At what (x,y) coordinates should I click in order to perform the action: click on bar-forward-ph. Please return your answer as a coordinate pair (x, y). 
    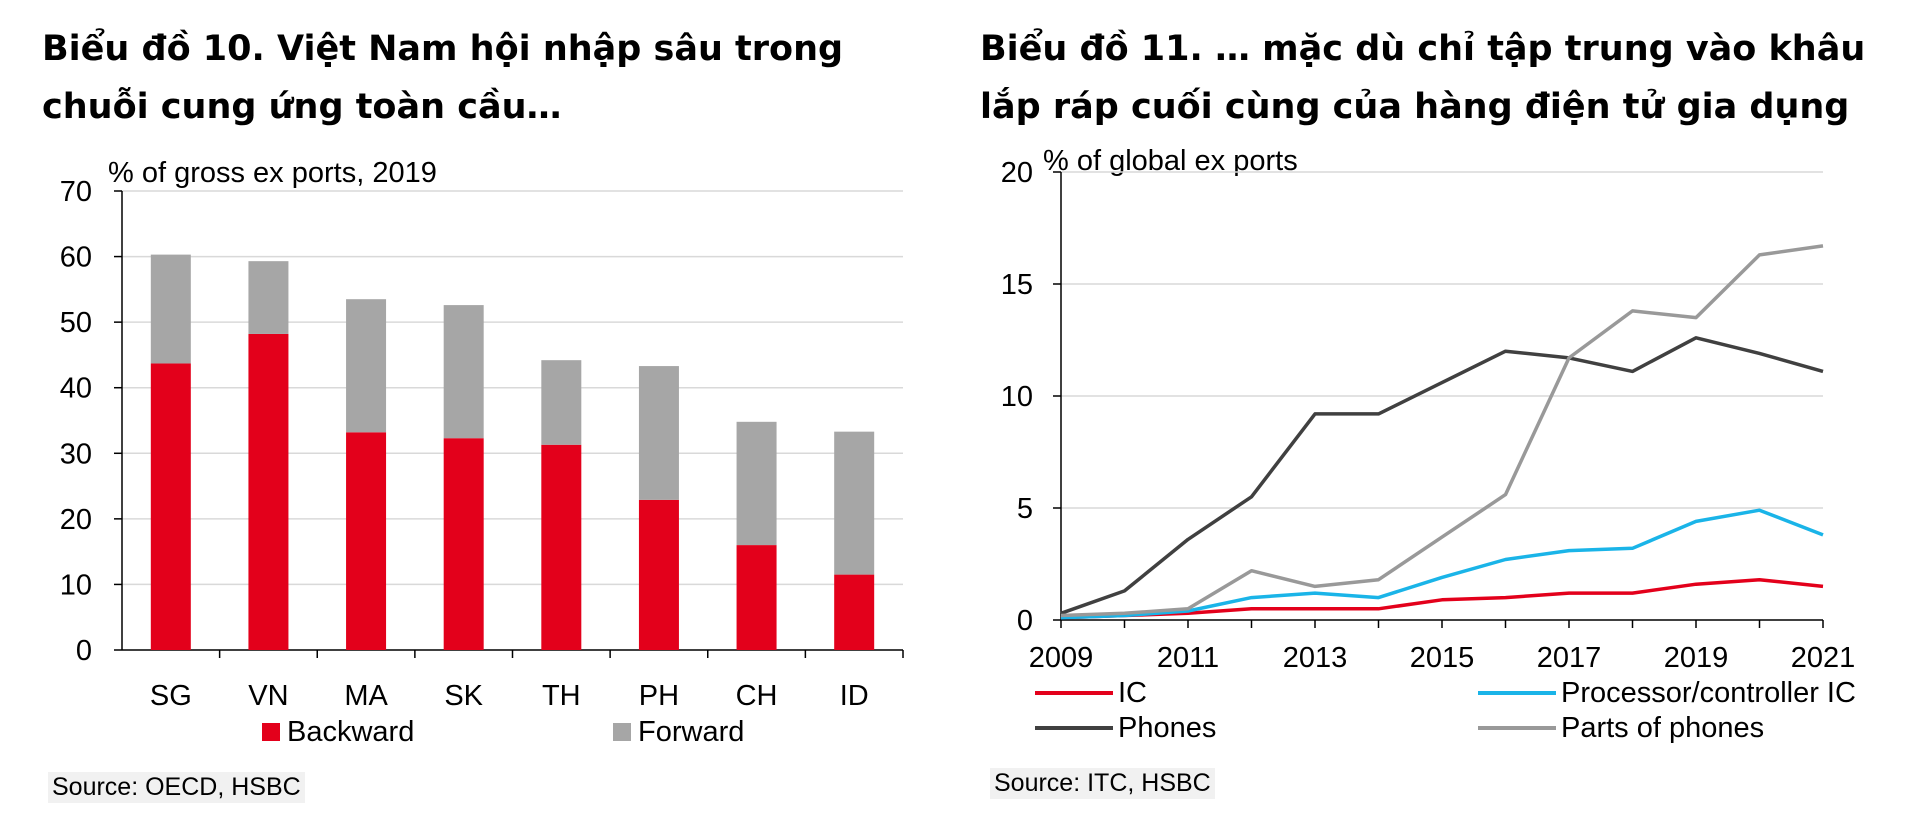
    Looking at the image, I should click on (658, 433).